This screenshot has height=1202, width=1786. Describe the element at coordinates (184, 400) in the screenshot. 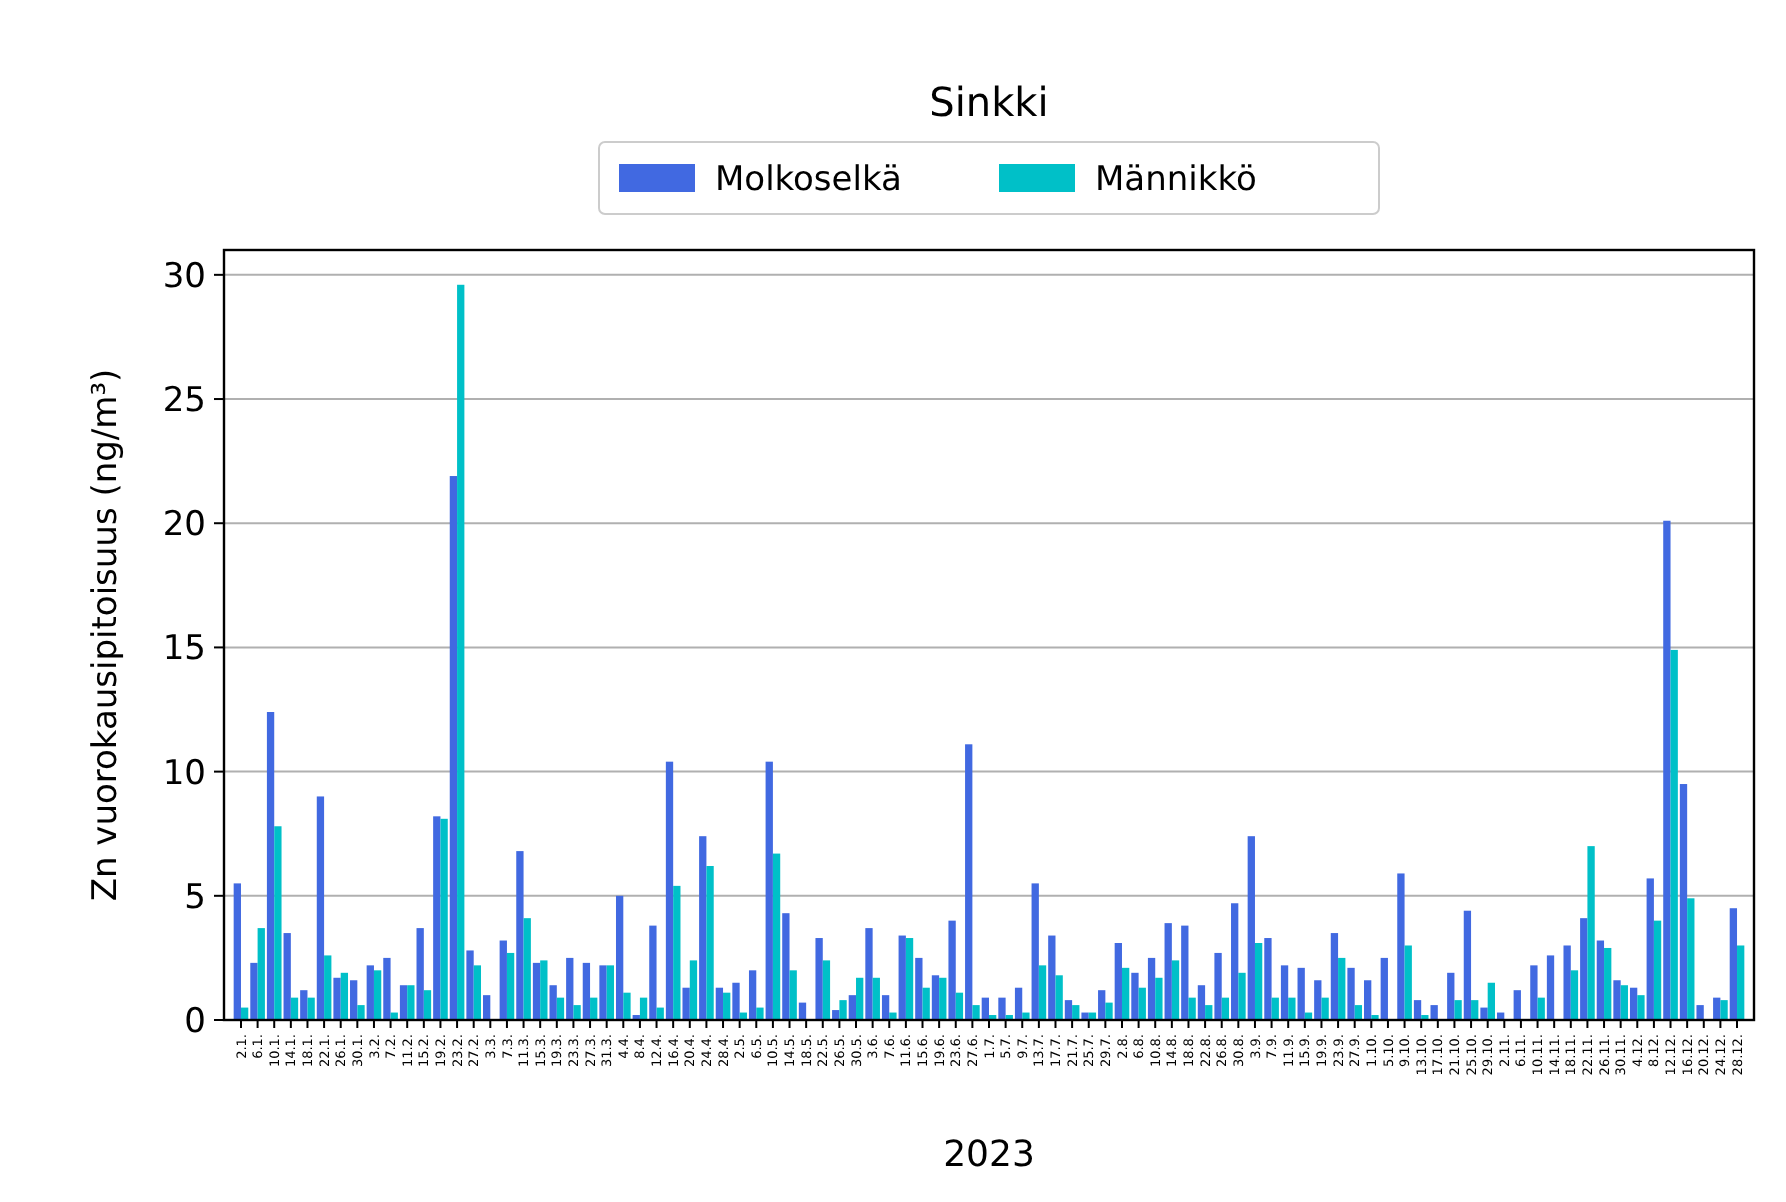

I see `y-tick-label: 25` at that location.